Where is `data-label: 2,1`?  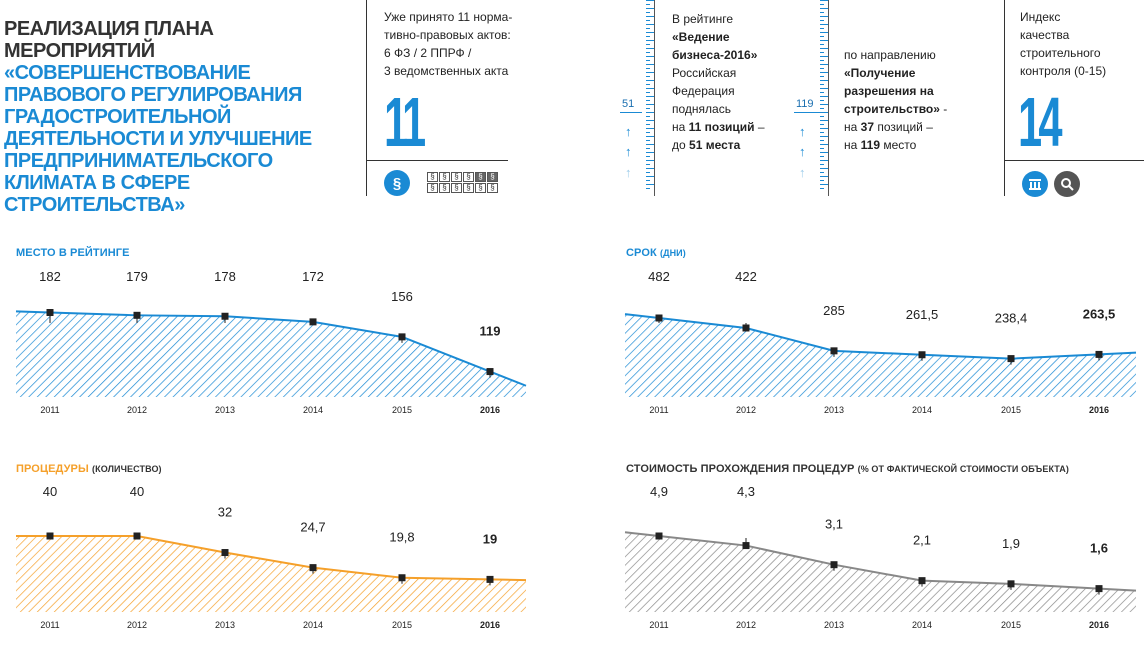
data-label: 2,1 is located at coordinates (922, 540).